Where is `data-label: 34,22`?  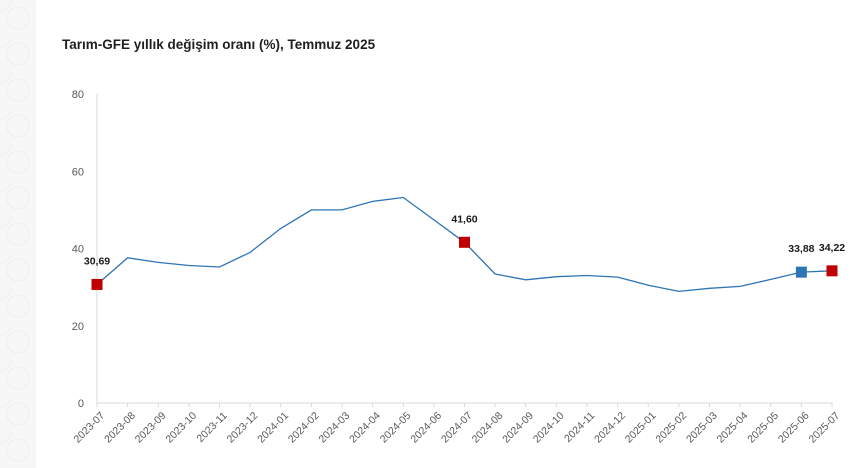 data-label: 34,22 is located at coordinates (832, 248).